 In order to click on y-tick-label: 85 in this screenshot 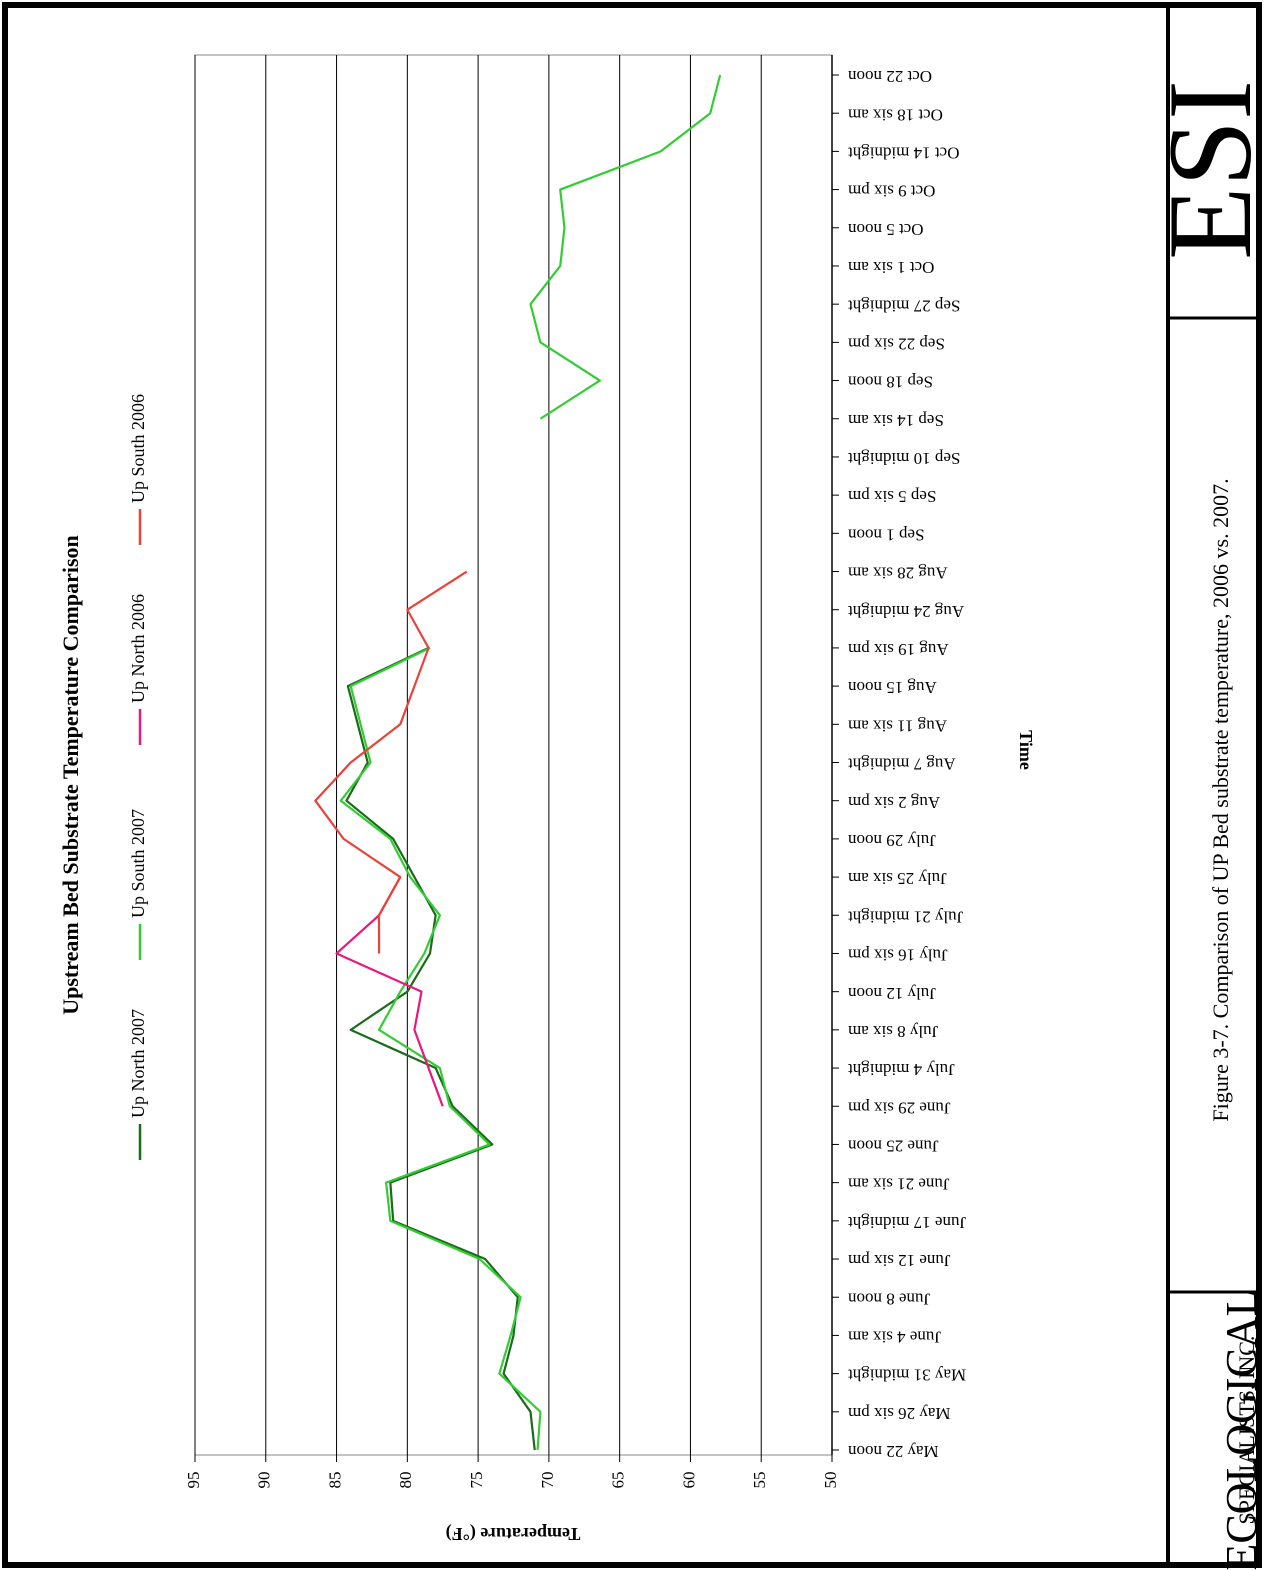, I will do `click(334, 1480)`.